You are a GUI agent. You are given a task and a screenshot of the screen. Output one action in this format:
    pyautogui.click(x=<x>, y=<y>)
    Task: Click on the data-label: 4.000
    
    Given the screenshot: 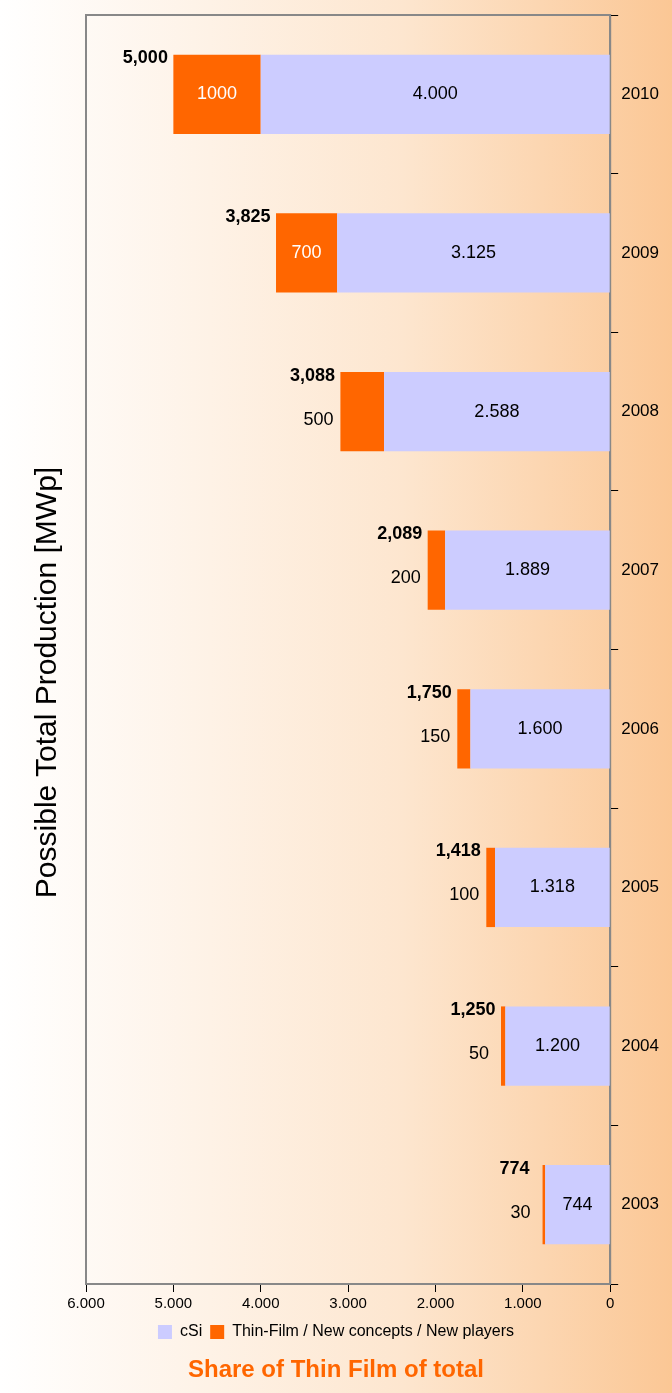 What is the action you would take?
    pyautogui.click(x=435, y=93)
    